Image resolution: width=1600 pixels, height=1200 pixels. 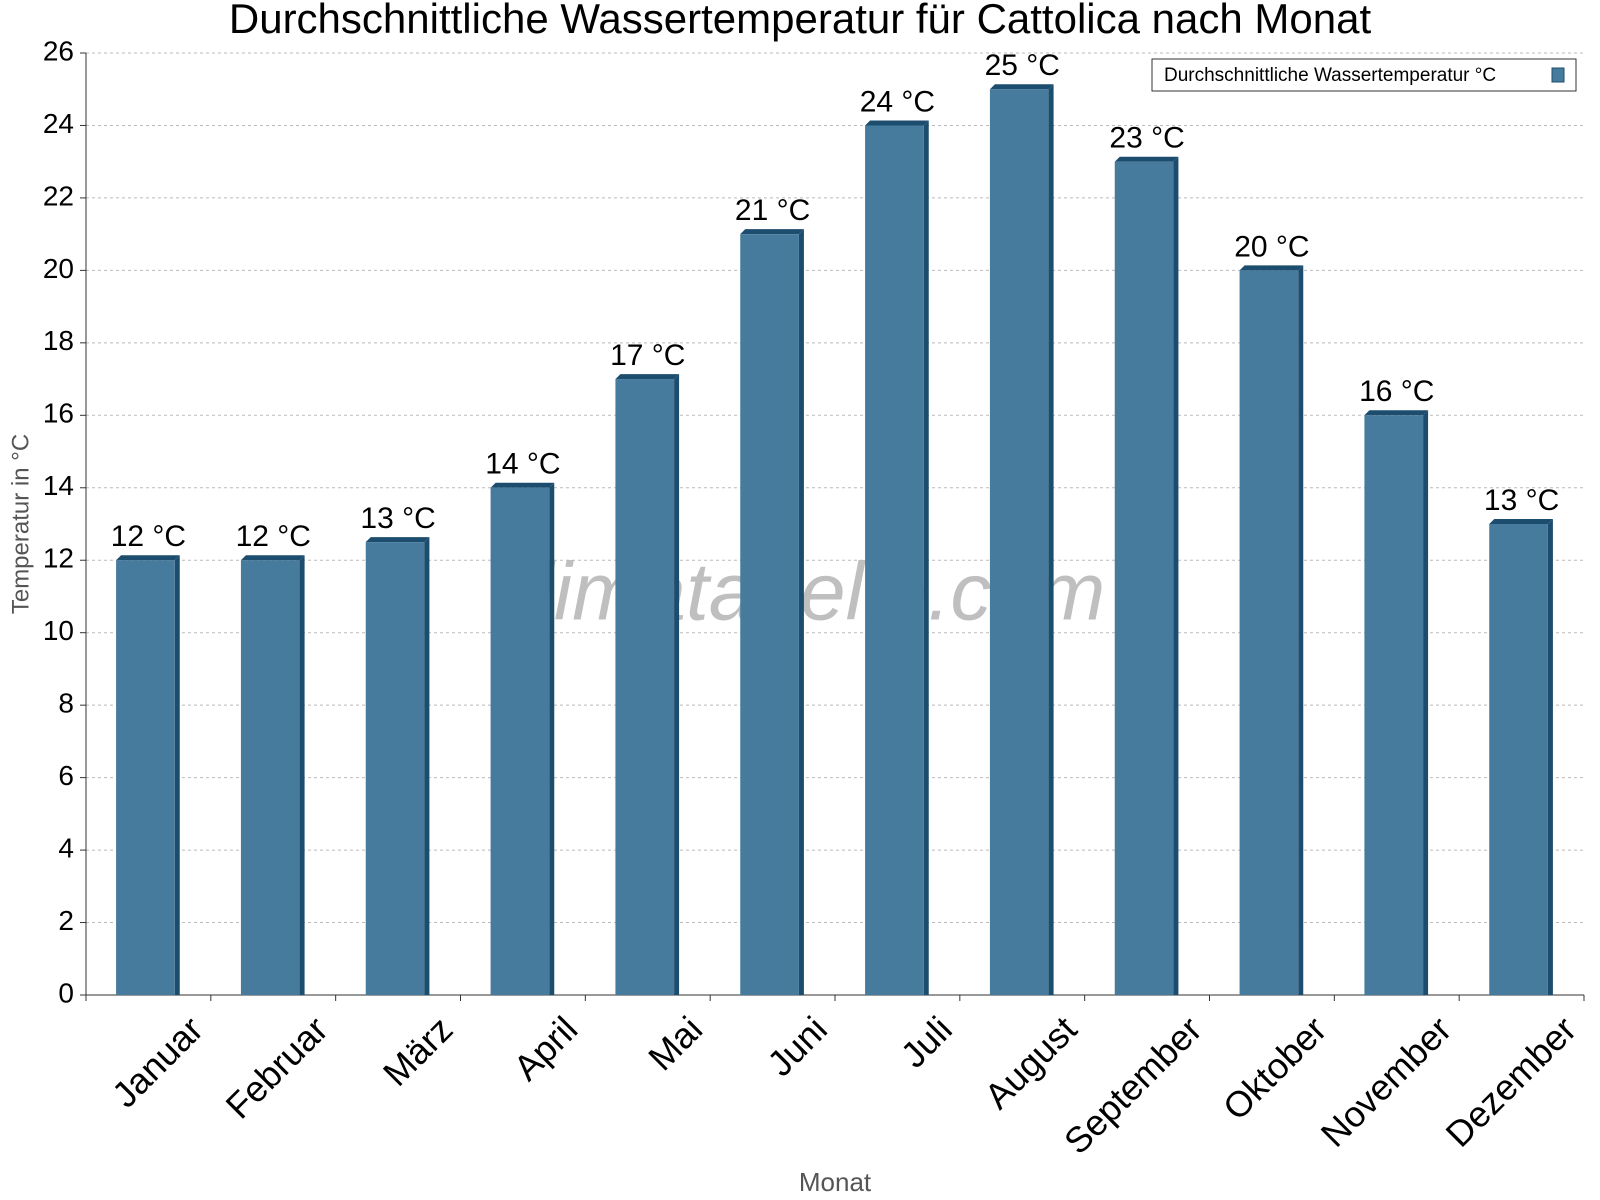 What do you see at coordinates (58, 195) in the screenshot?
I see `y-tick-label: 22` at bounding box center [58, 195].